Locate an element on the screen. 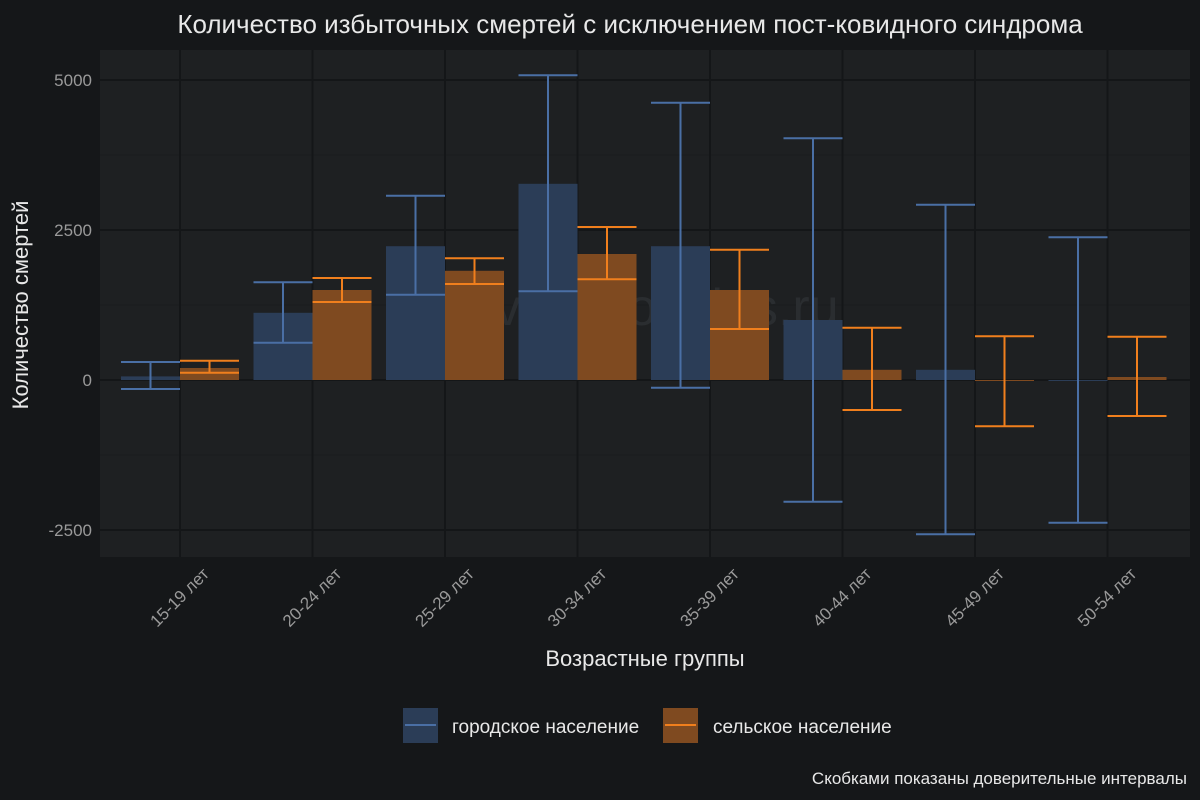  y-axis-label: Количество смертей is located at coordinates (20, 305).